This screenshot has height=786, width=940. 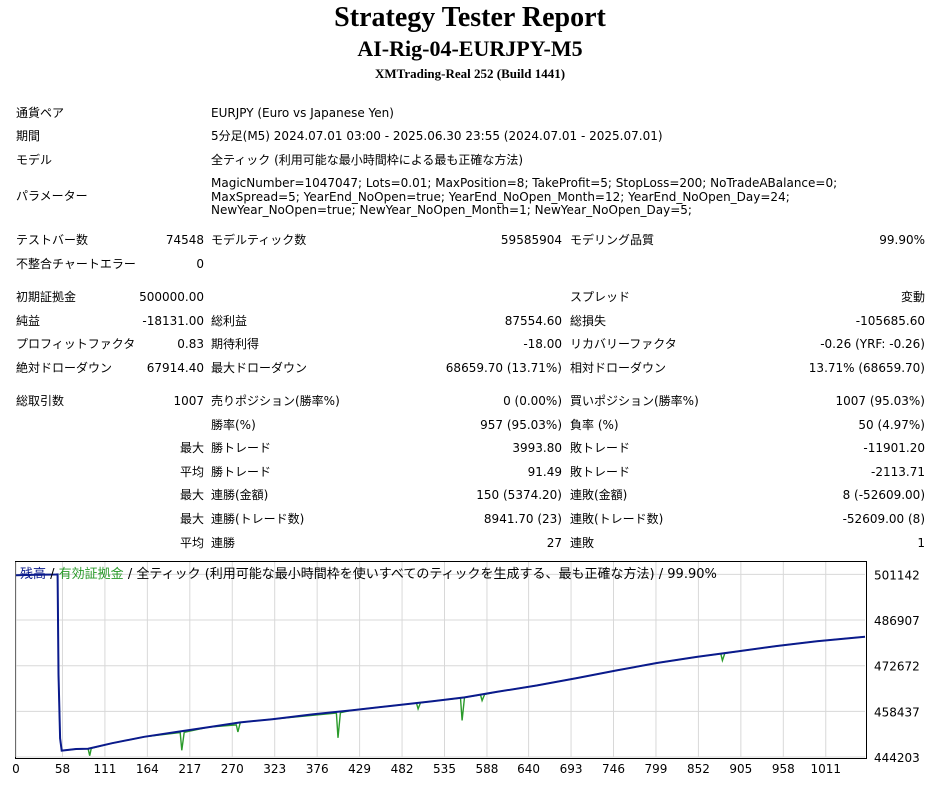 What do you see at coordinates (522, 519) in the screenshot?
I see `max-consec-profit-value: 8941.70 (23)` at bounding box center [522, 519].